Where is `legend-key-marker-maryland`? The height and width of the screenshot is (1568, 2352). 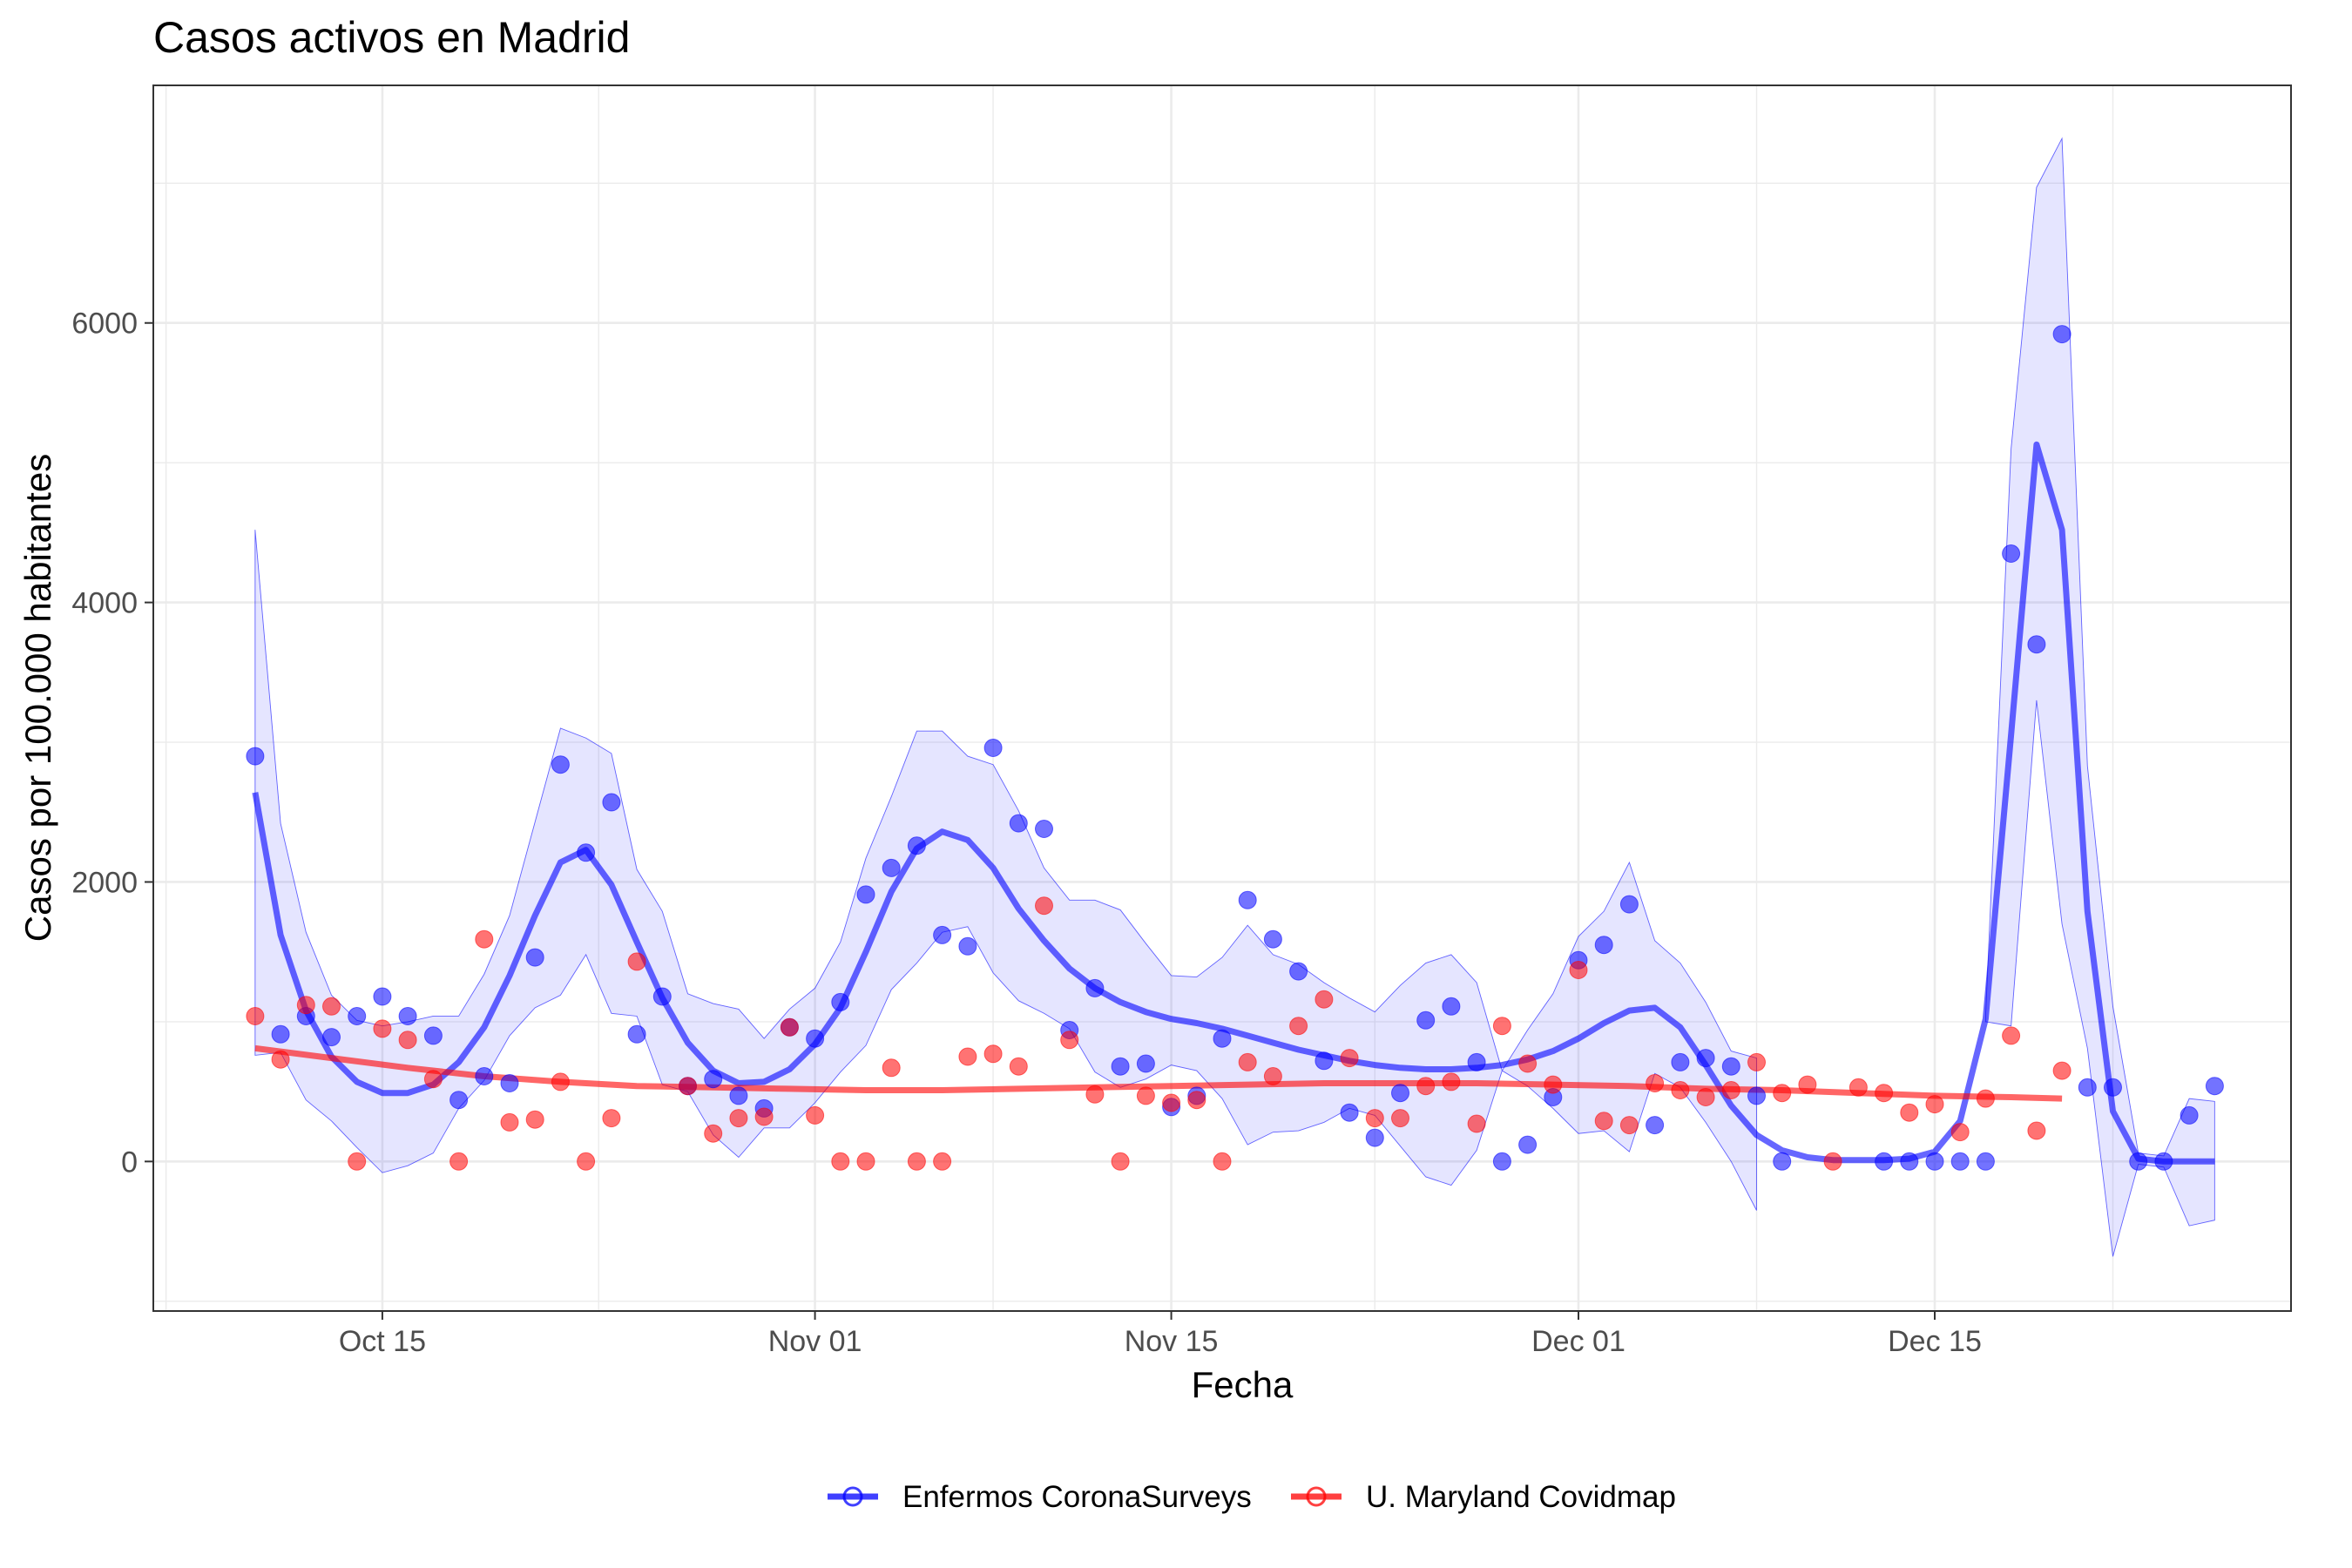
legend-key-marker-maryland is located at coordinates (1316, 1497).